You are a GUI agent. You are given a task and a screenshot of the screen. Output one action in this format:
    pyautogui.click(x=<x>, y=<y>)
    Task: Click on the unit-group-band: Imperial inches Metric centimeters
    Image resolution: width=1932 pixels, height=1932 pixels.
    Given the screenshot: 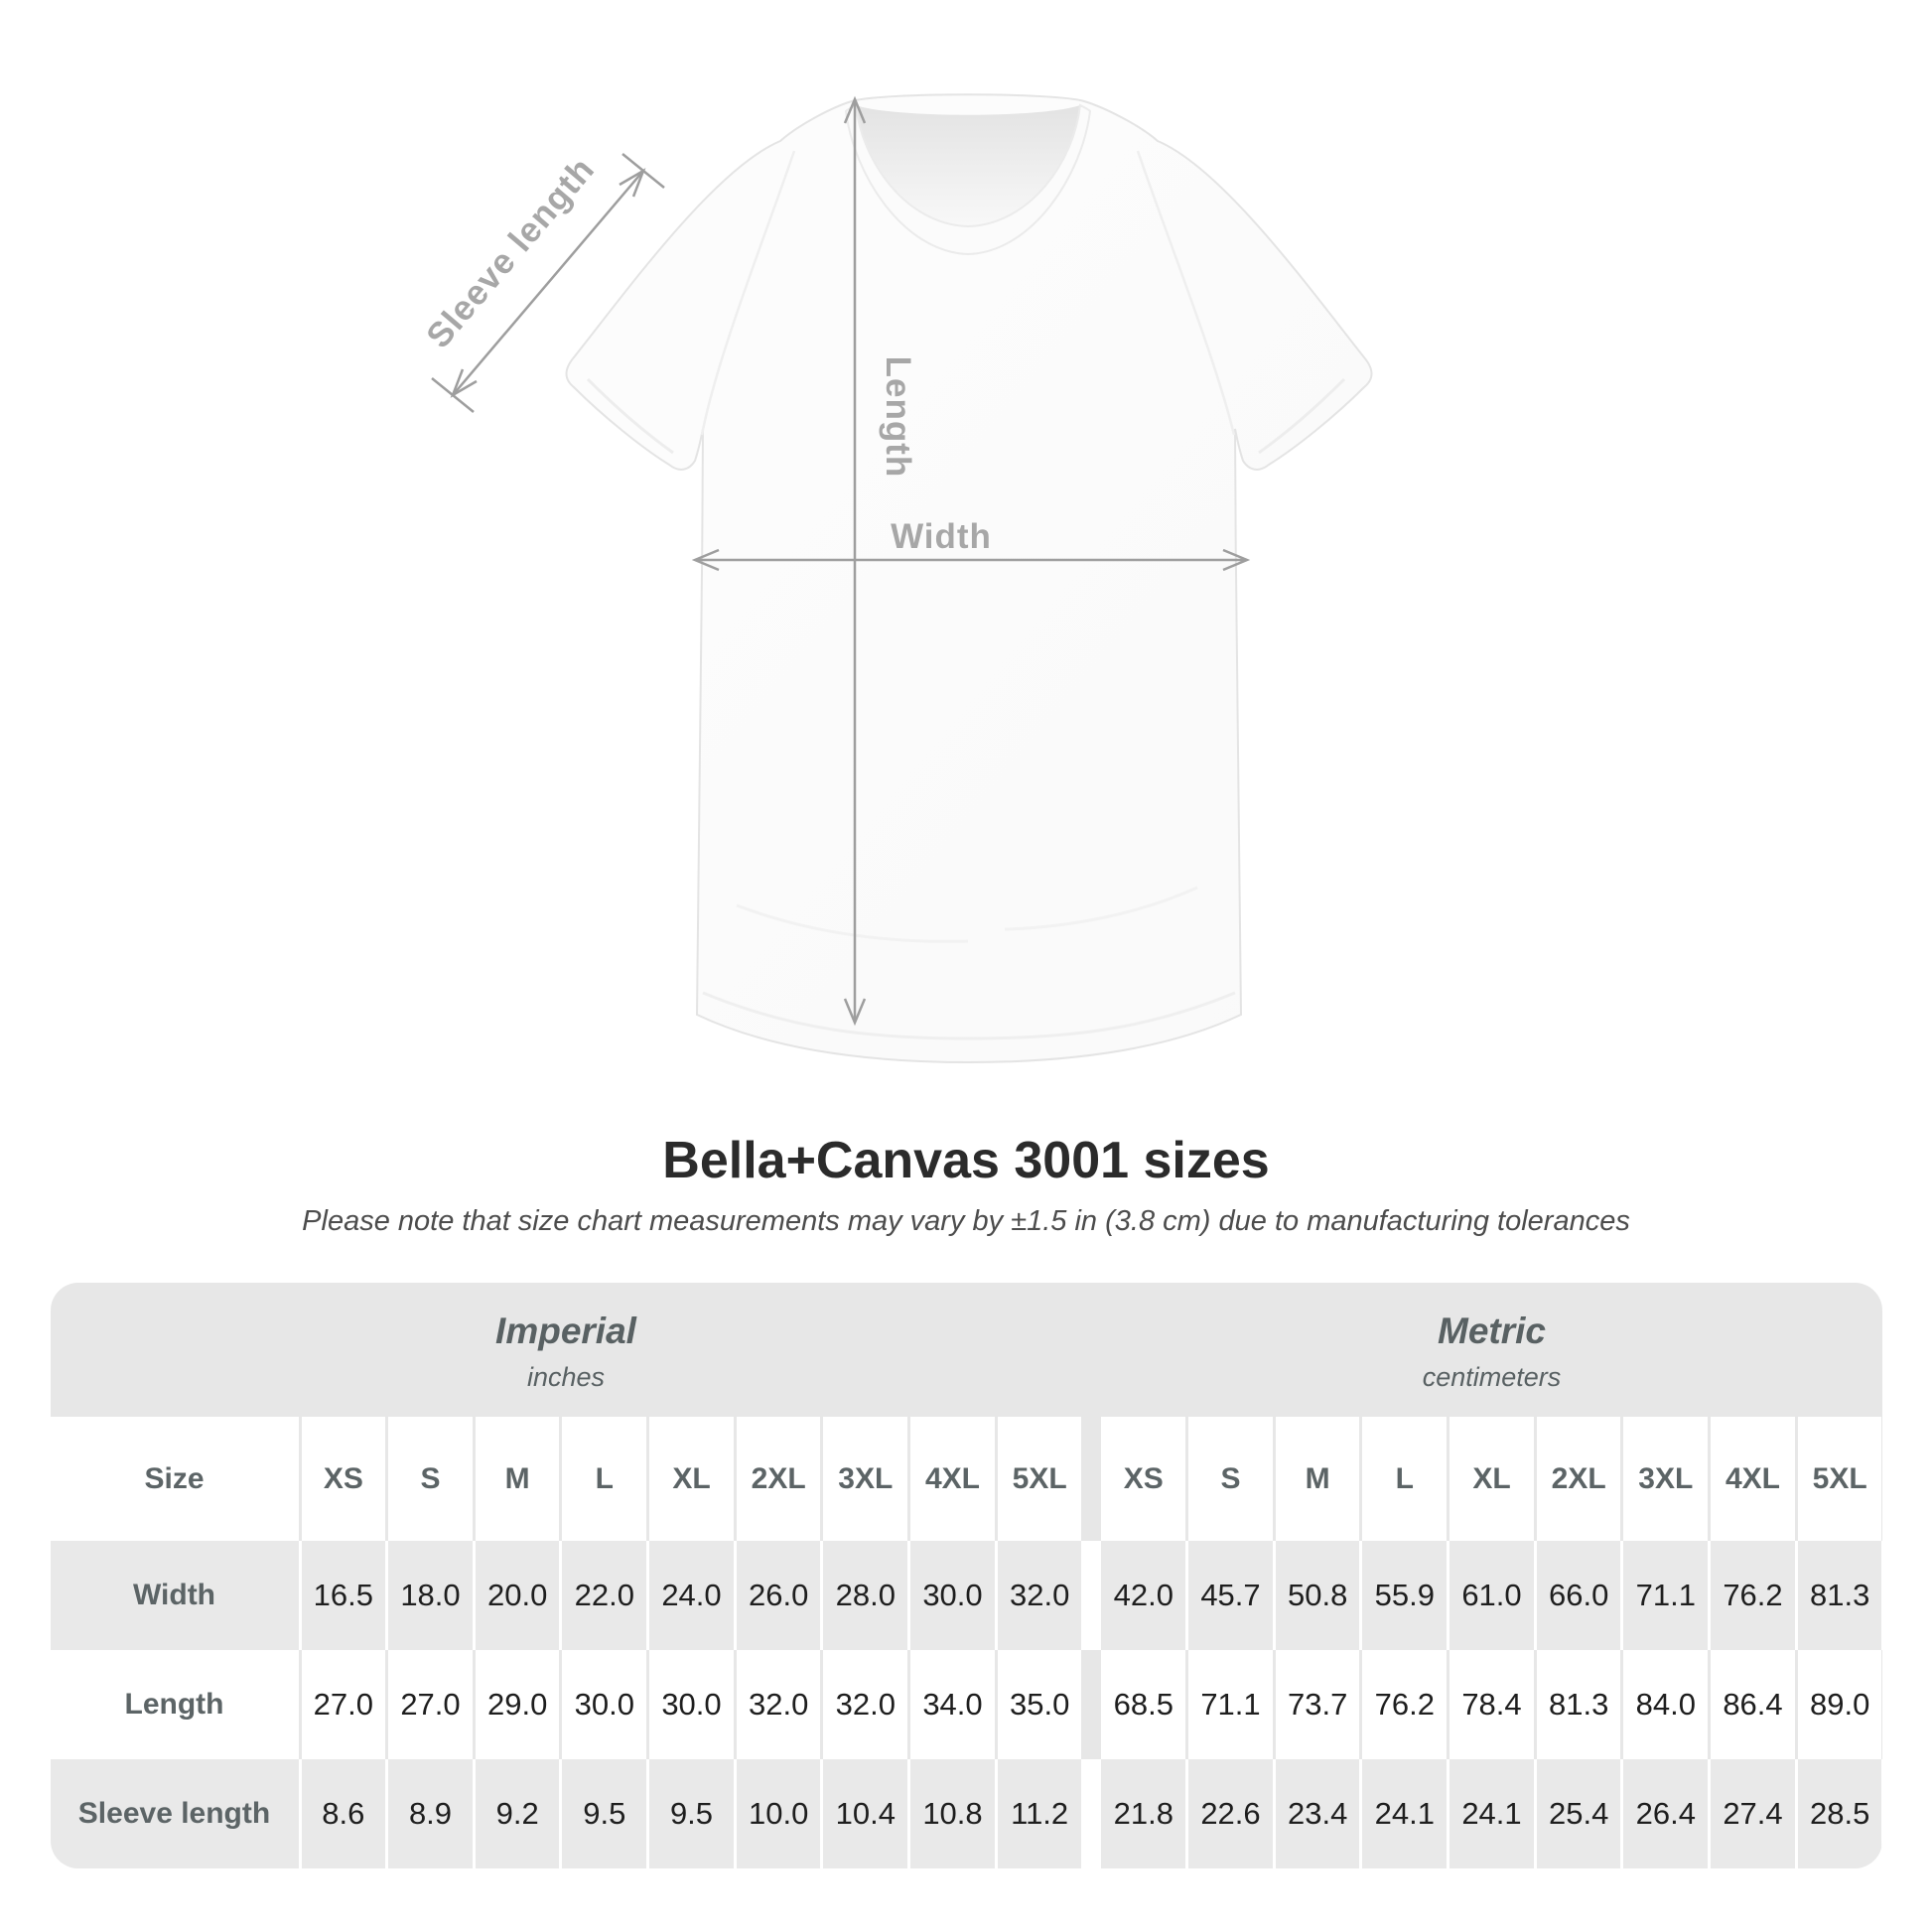 What is the action you would take?
    pyautogui.click(x=967, y=1350)
    